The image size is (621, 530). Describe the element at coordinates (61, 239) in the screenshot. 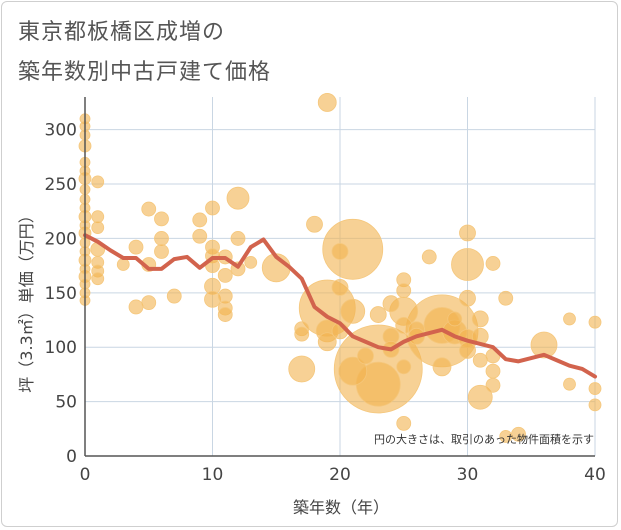

I see `y-tick-label: 200` at that location.